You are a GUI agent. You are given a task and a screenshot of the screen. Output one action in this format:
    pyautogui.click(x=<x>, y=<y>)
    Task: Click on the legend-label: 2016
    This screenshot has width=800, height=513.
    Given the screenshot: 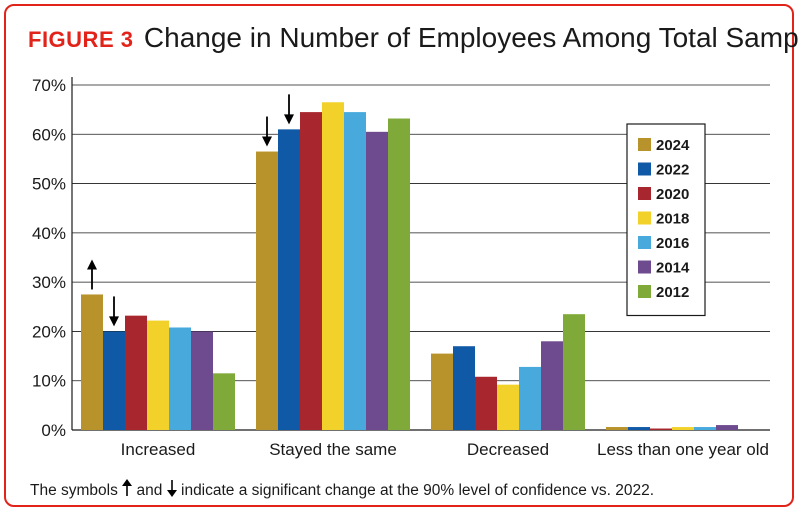 What is the action you would take?
    pyautogui.click(x=672, y=243)
    